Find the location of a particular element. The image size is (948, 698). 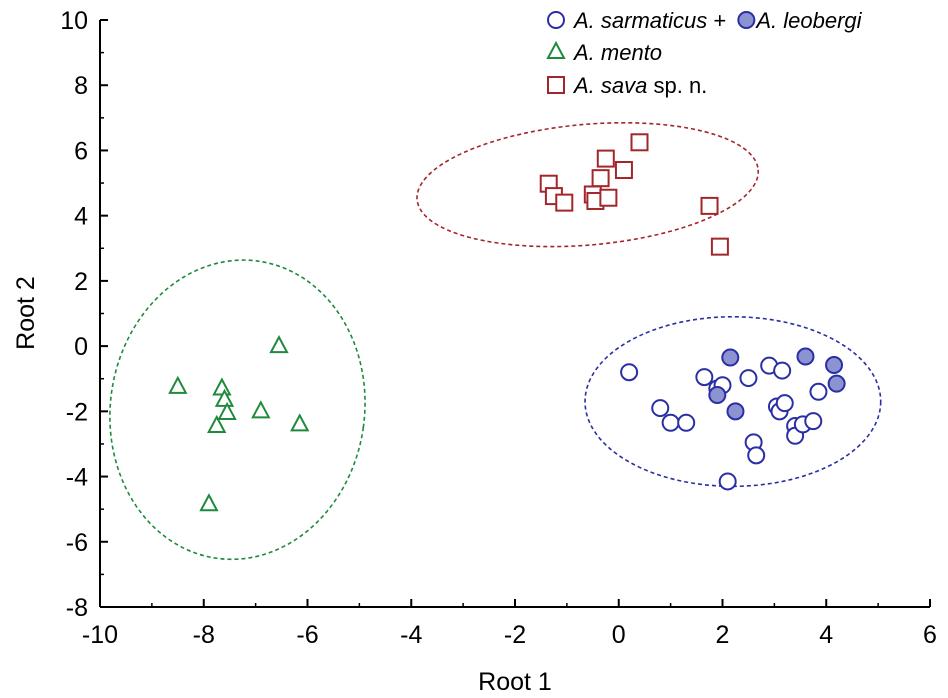

y-tick-label: 0 is located at coordinates (81, 347).